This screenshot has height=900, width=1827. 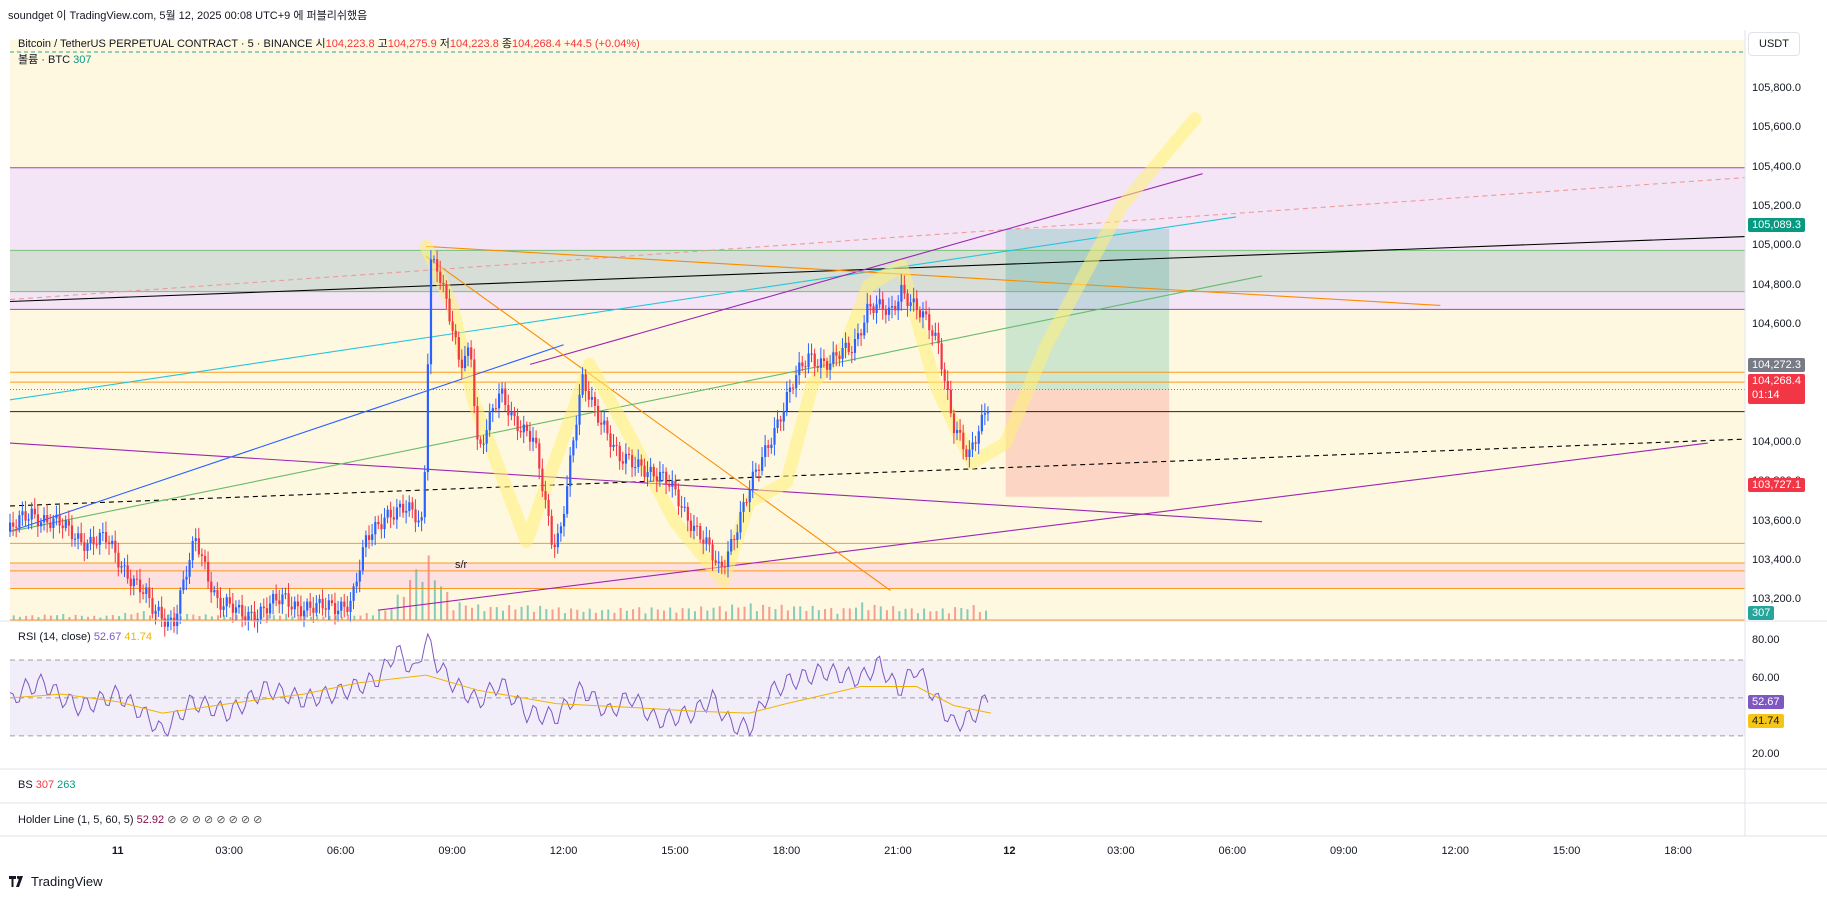 What do you see at coordinates (461, 565) in the screenshot?
I see `sr-annotation: s/r` at bounding box center [461, 565].